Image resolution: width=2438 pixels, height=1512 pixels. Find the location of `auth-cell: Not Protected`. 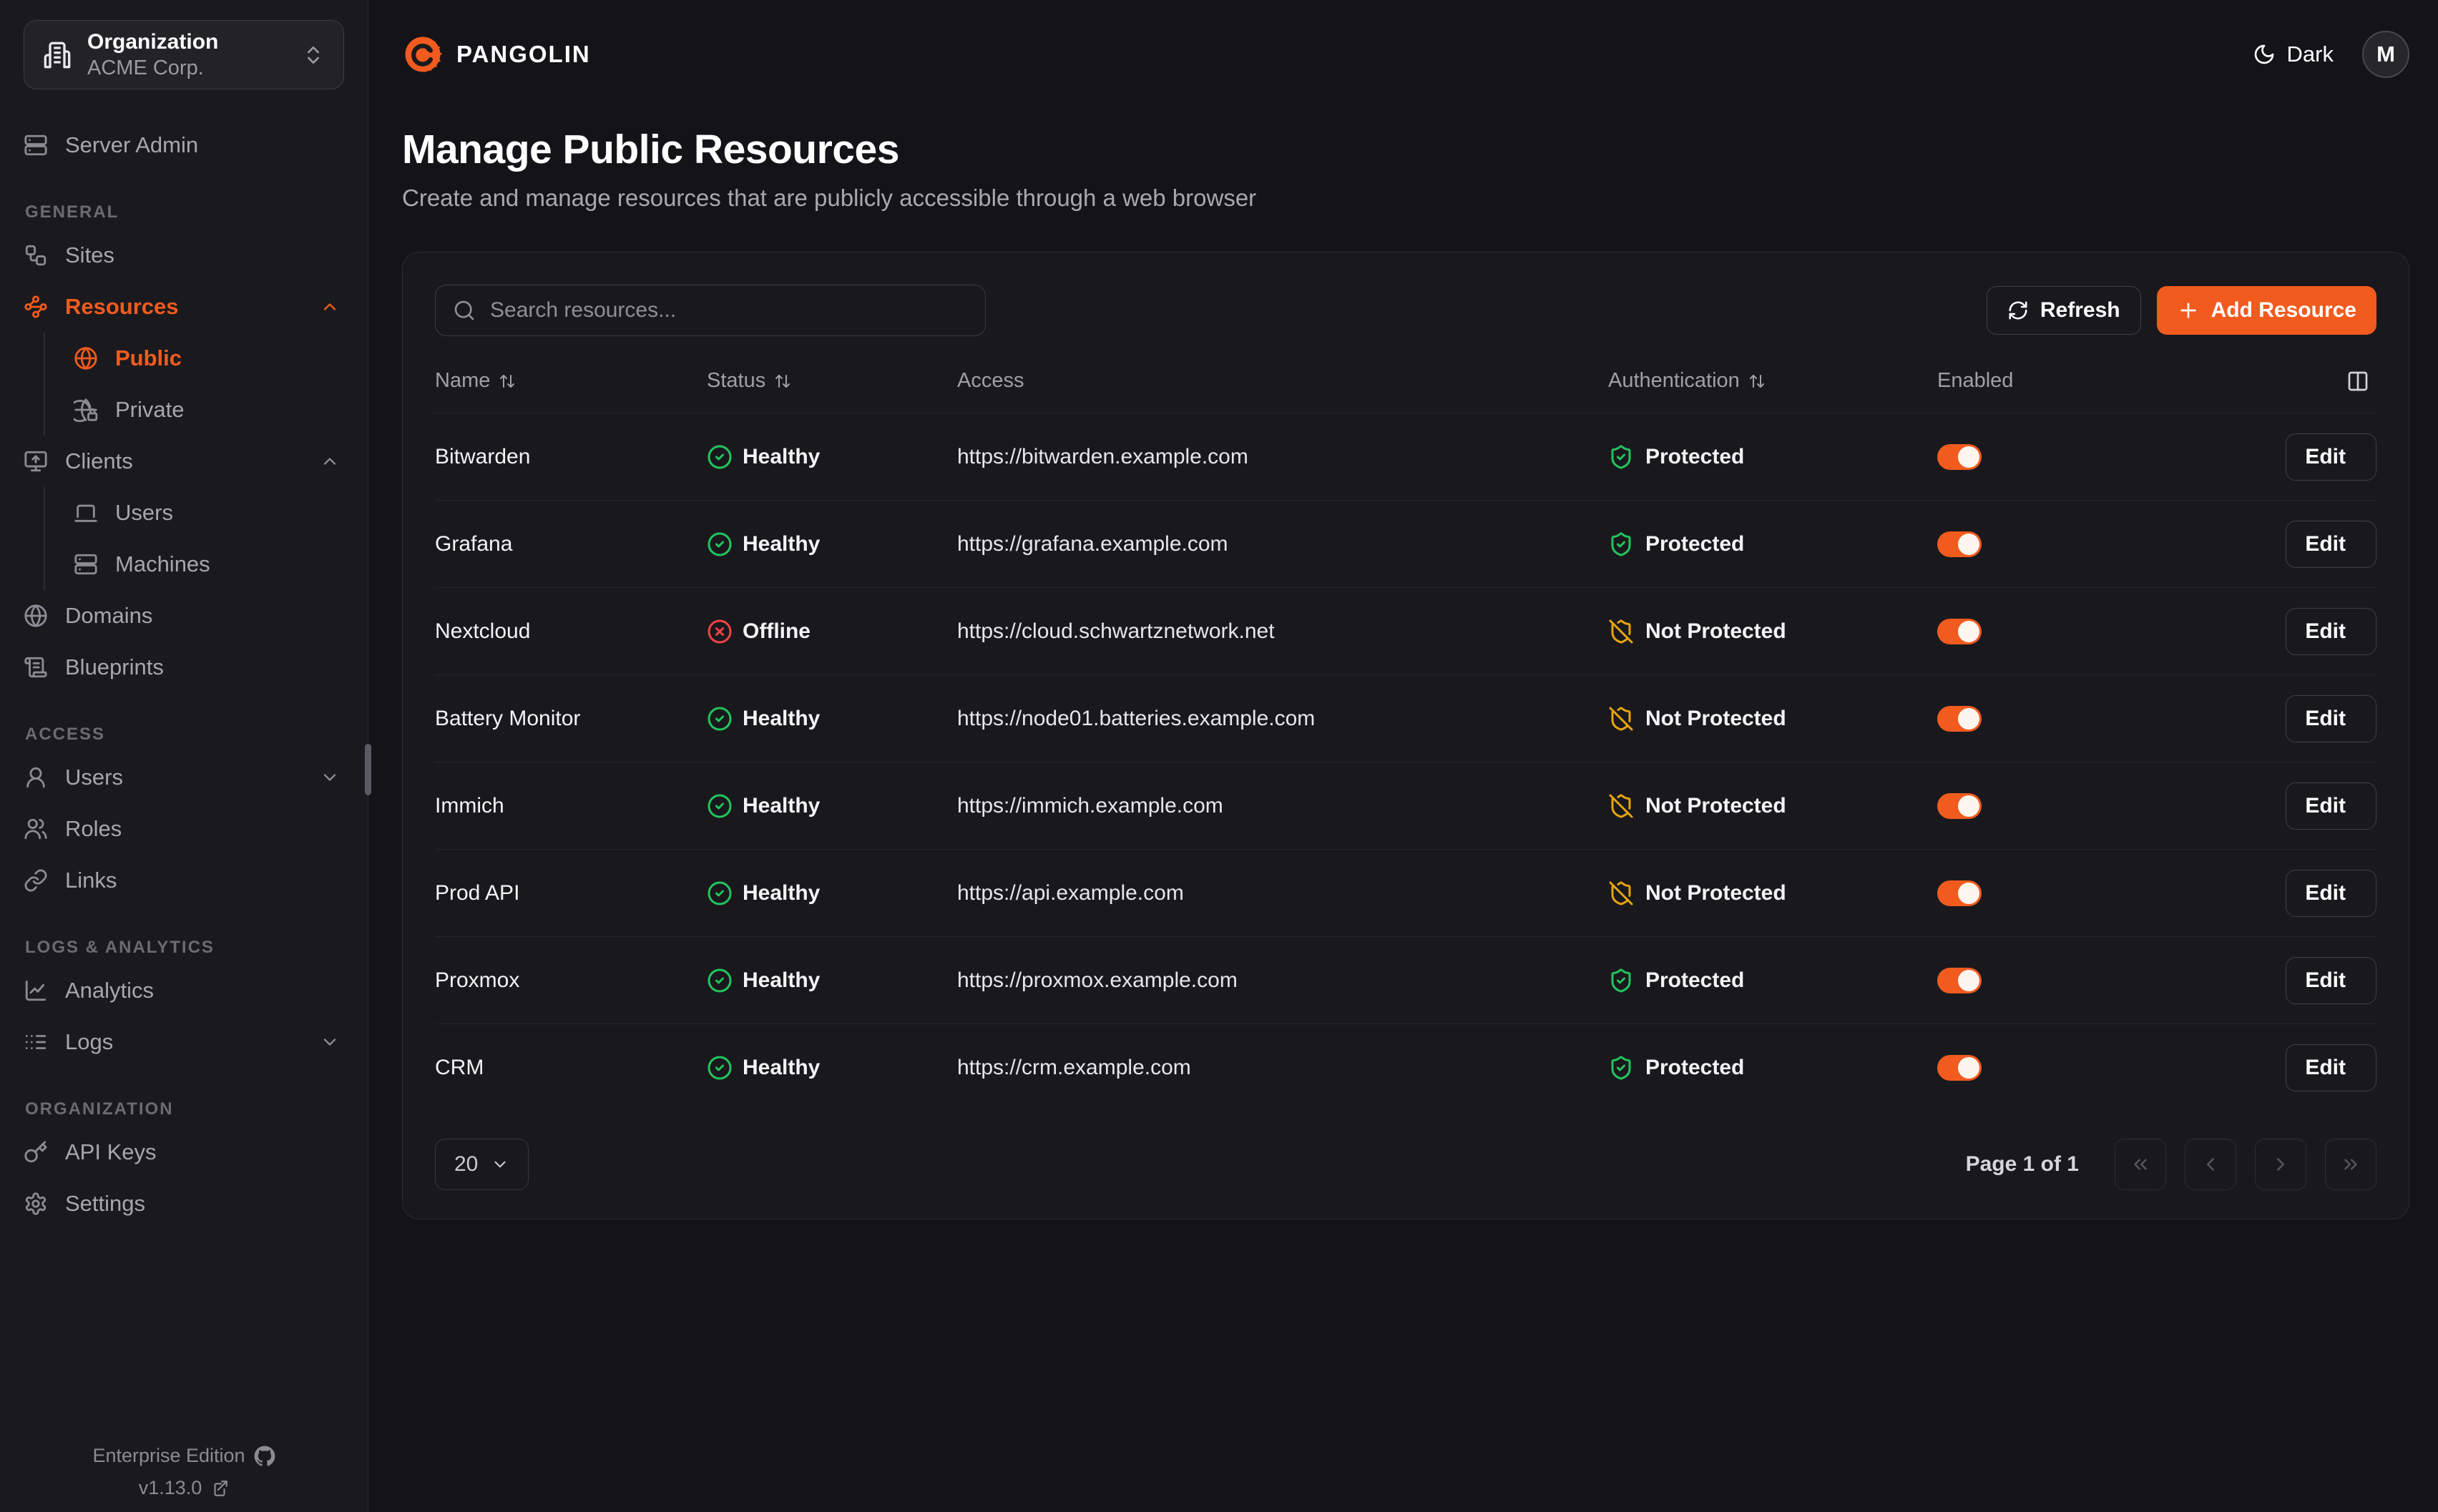

auth-cell: Not Protected is located at coordinates (1772, 893).